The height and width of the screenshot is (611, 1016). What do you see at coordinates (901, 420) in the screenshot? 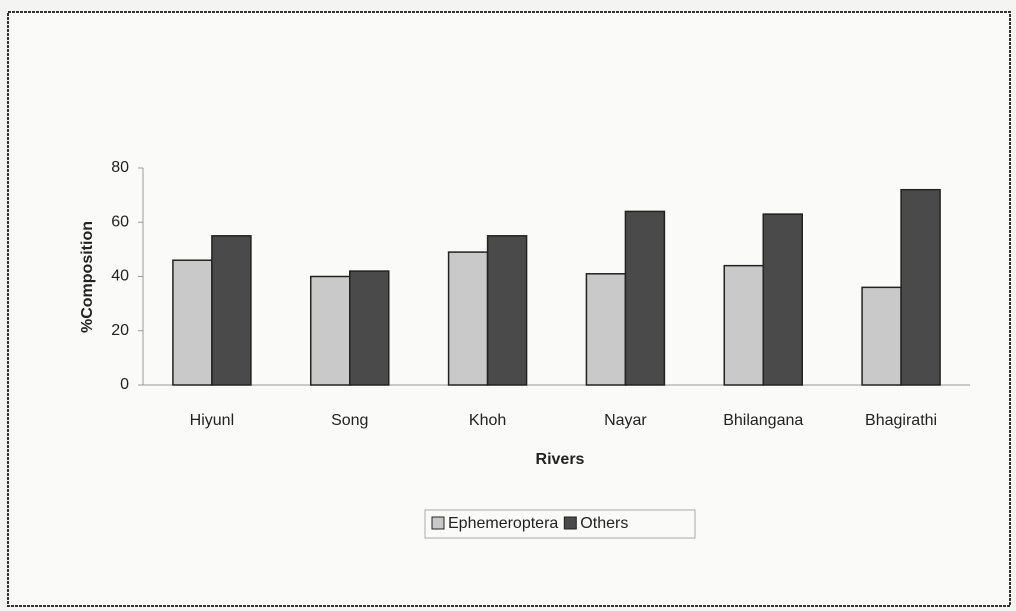
I see `x-tick-label: Bhagirathi` at bounding box center [901, 420].